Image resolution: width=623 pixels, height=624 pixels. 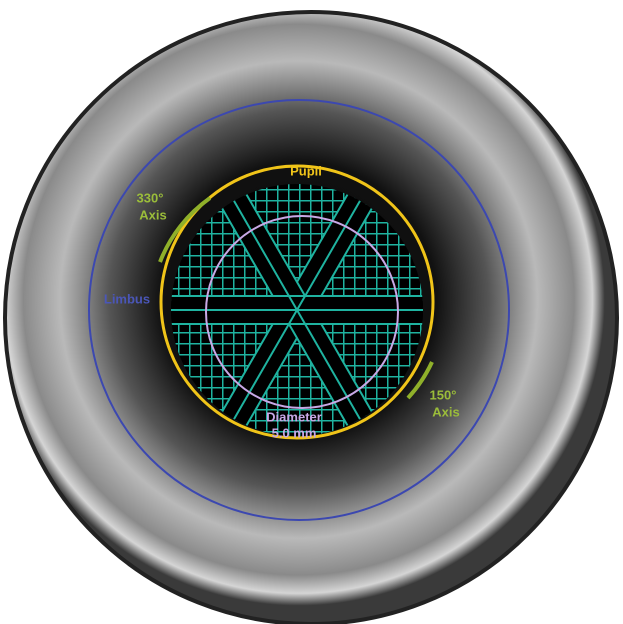 I want to click on diameter-value: 5.0 mm, so click(x=294, y=432).